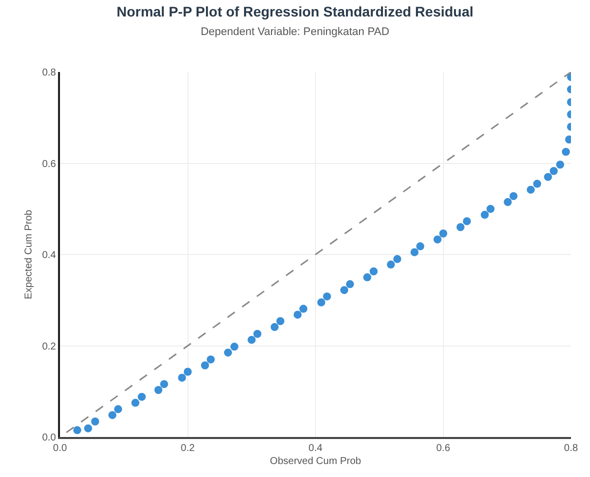  Describe the element at coordinates (315, 448) in the screenshot. I see `x-tick-label: 0.4` at that location.